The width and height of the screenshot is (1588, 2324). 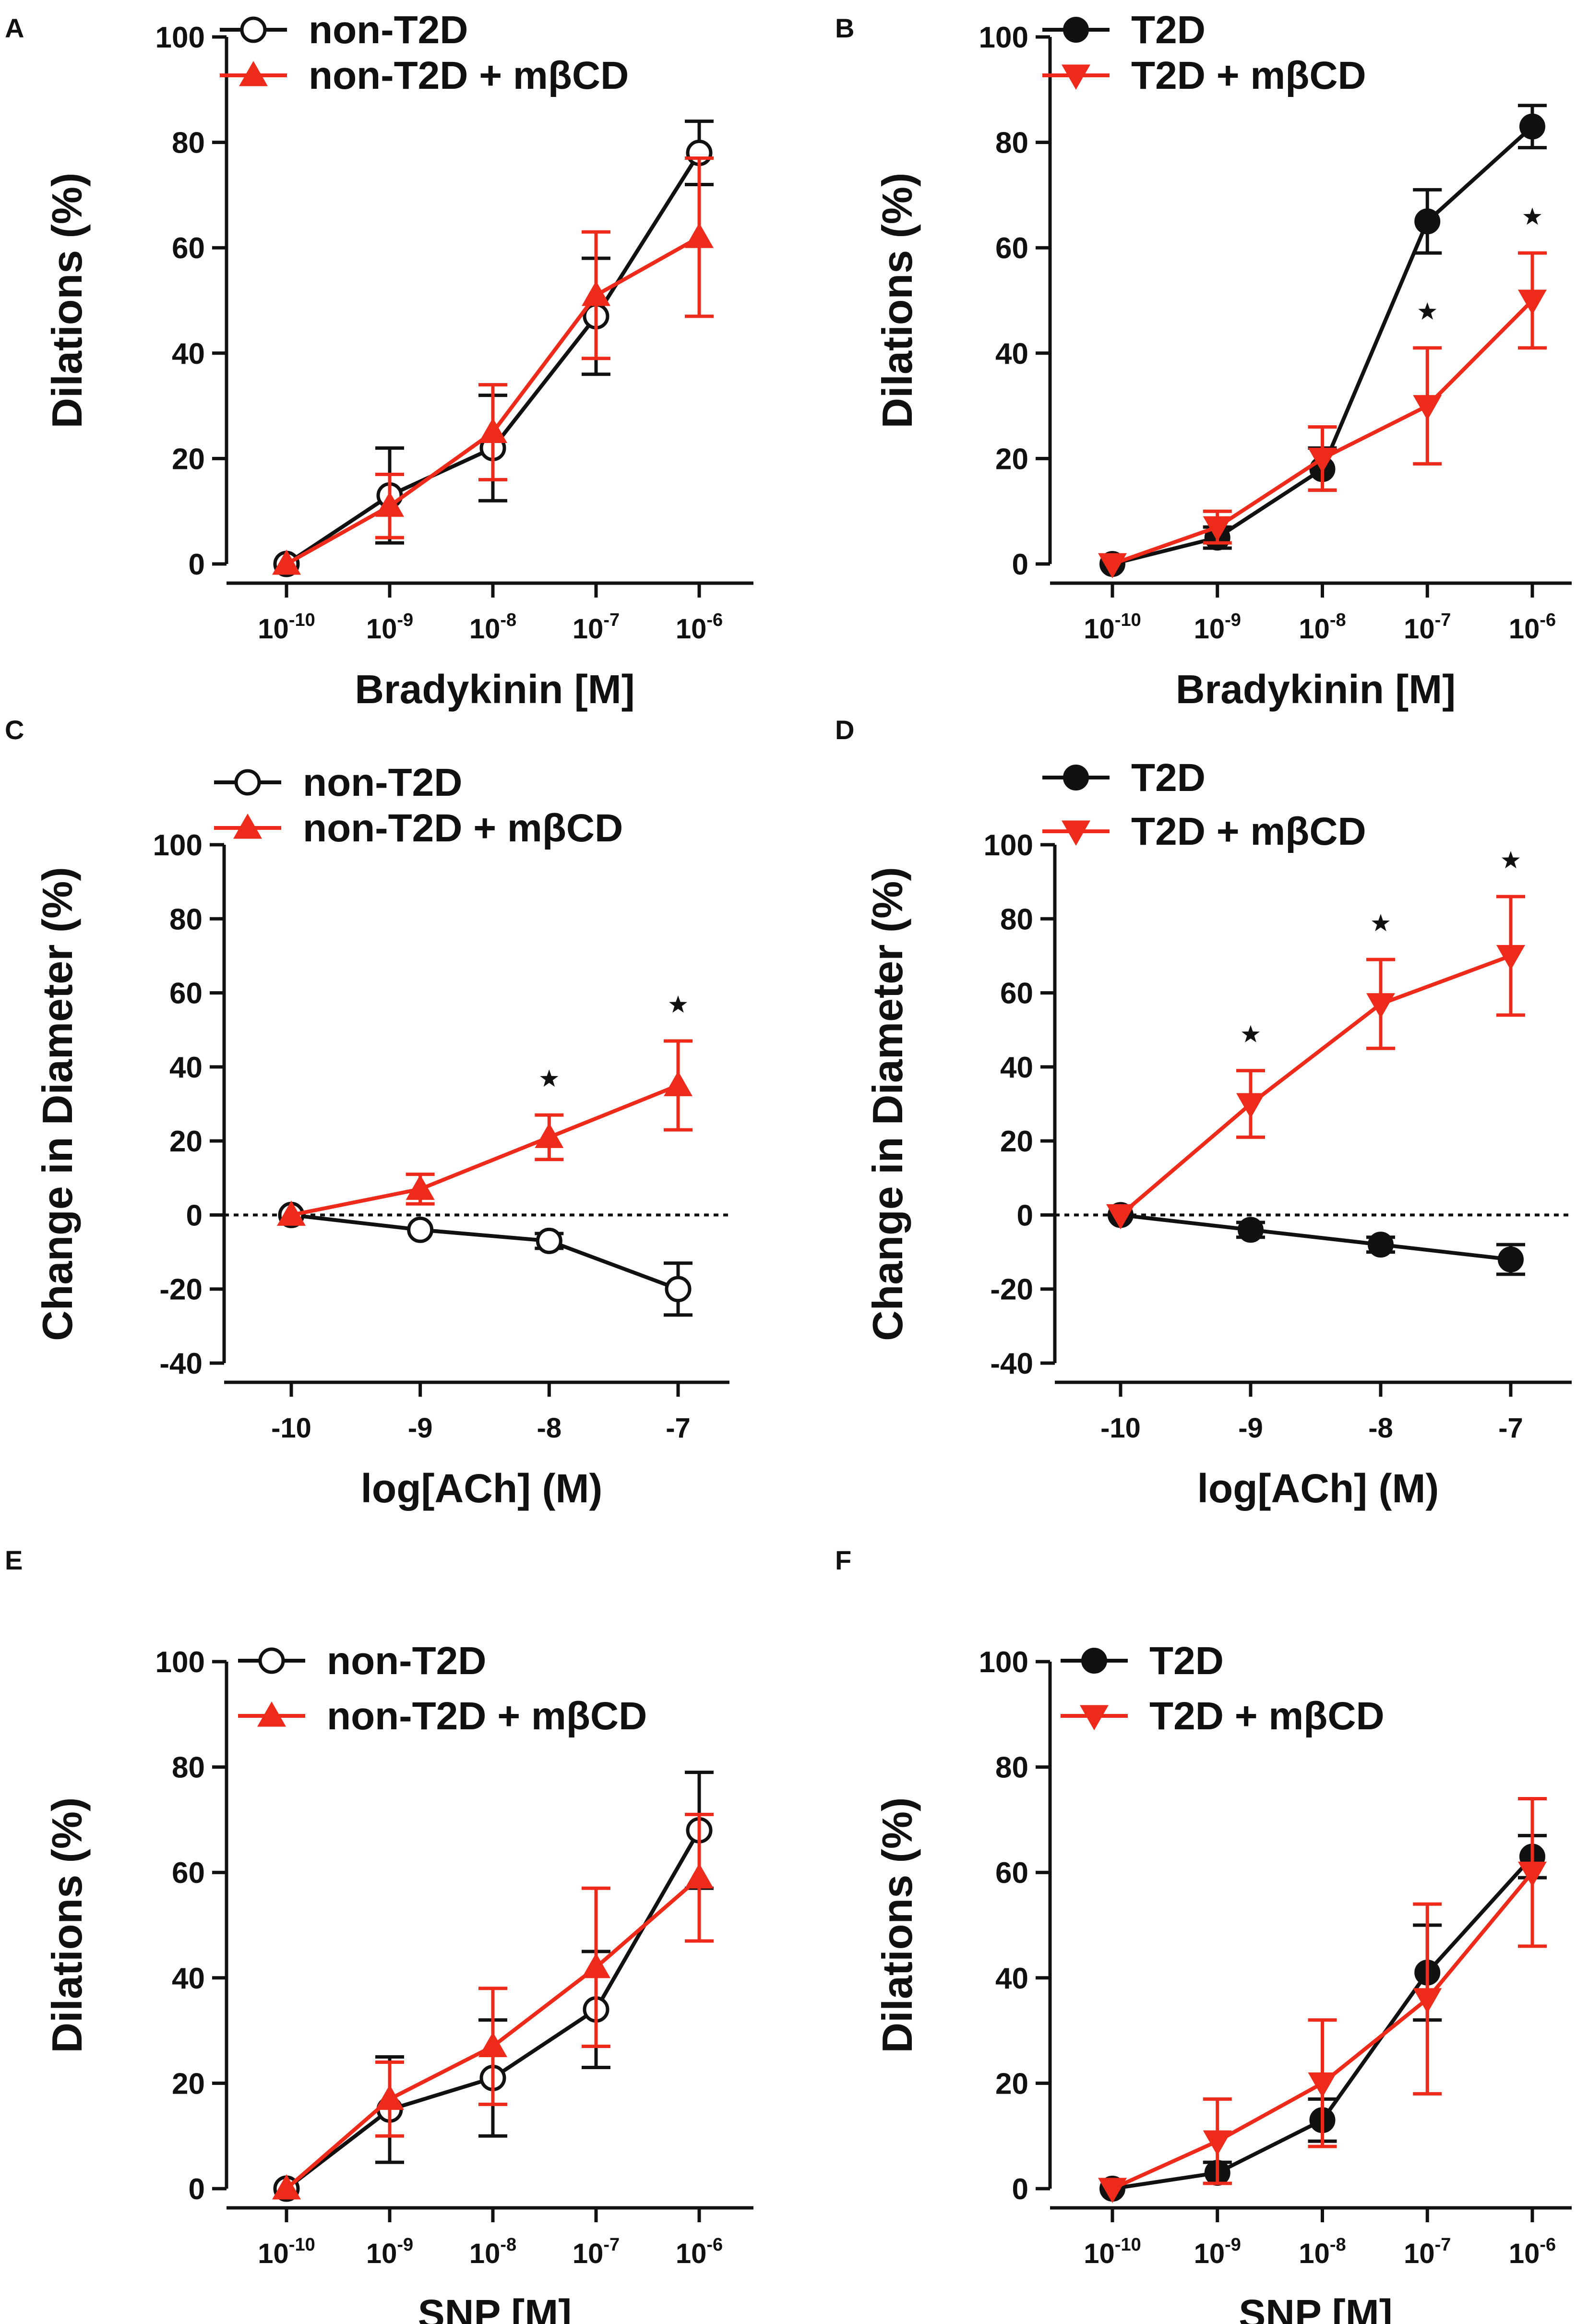 I want to click on y-tick-label: -20, so click(x=181, y=1289).